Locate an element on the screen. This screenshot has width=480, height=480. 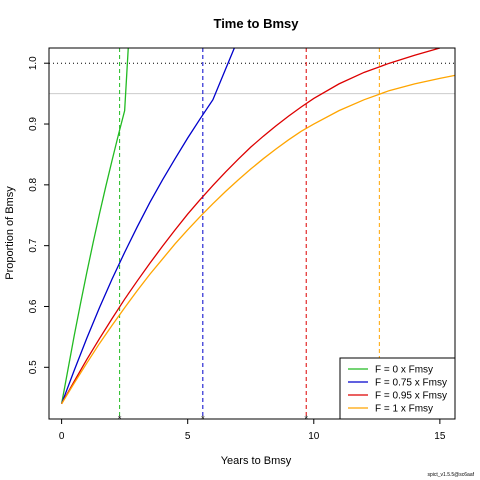
y-tick-label-4: 0.9 is located at coordinates (33, 124).